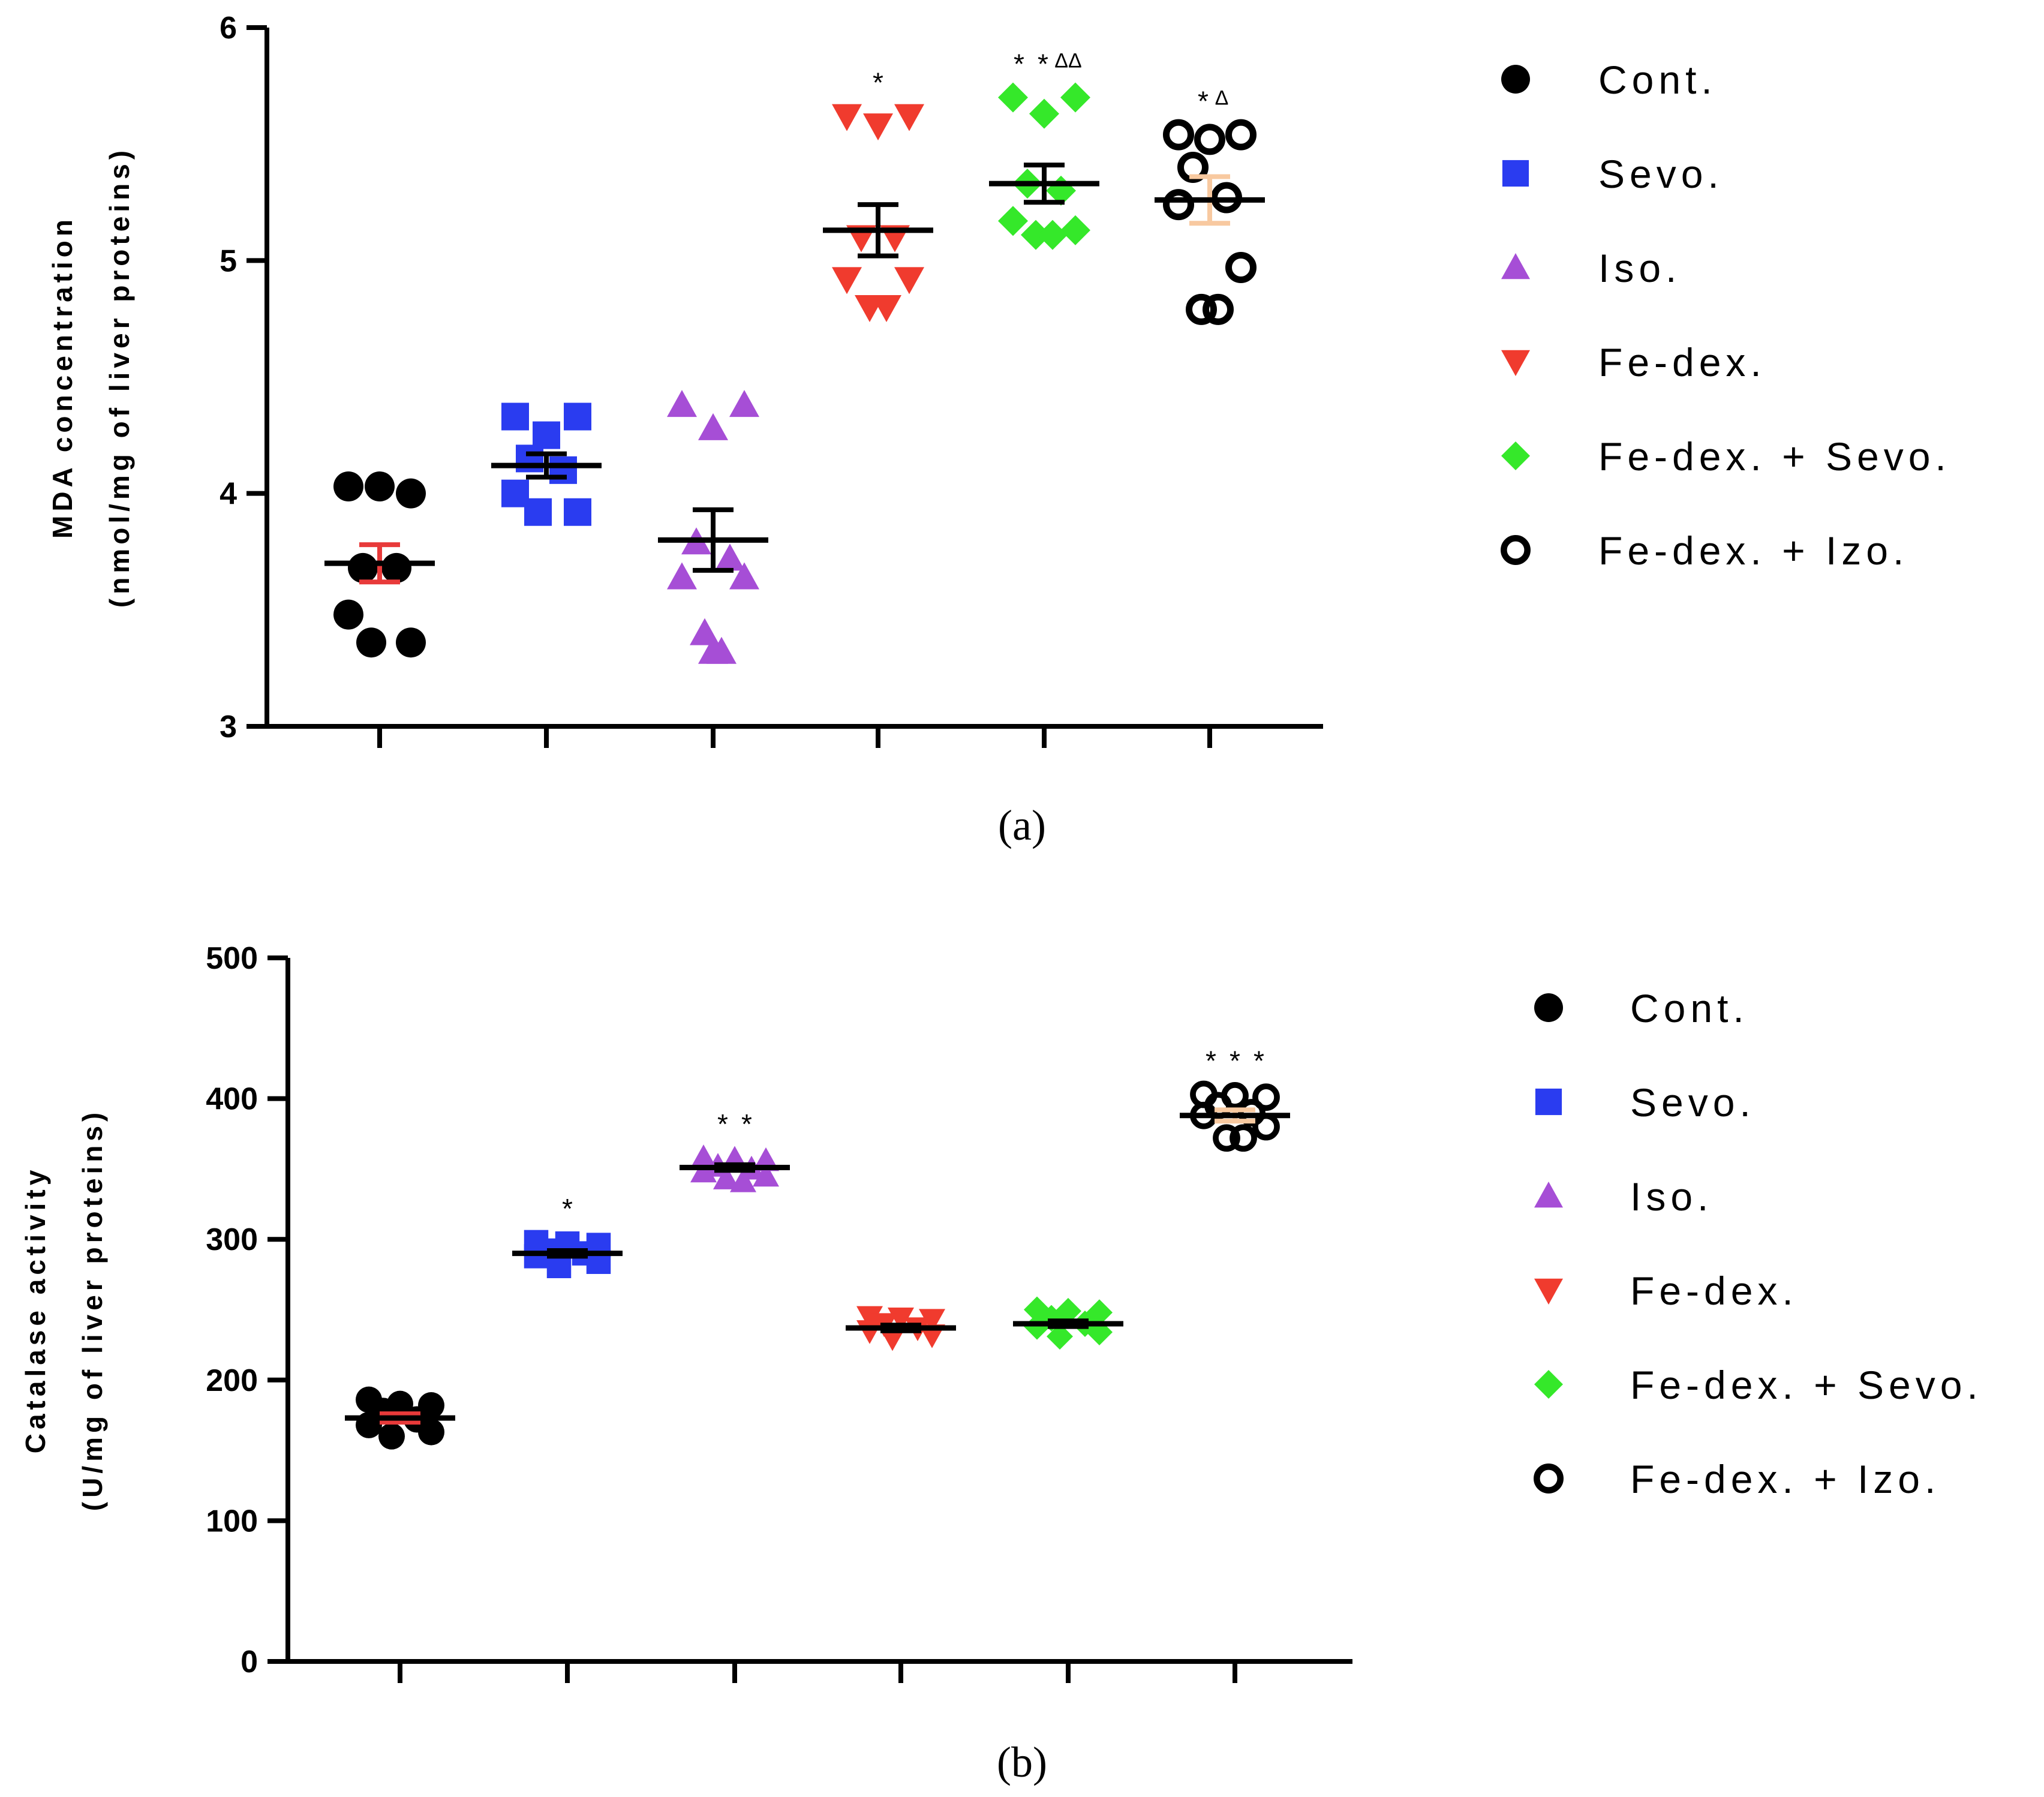 Image resolution: width=2044 pixels, height=1797 pixels. Describe the element at coordinates (1067, 61) in the screenshot. I see `significance-marker: ΔΔ` at that location.